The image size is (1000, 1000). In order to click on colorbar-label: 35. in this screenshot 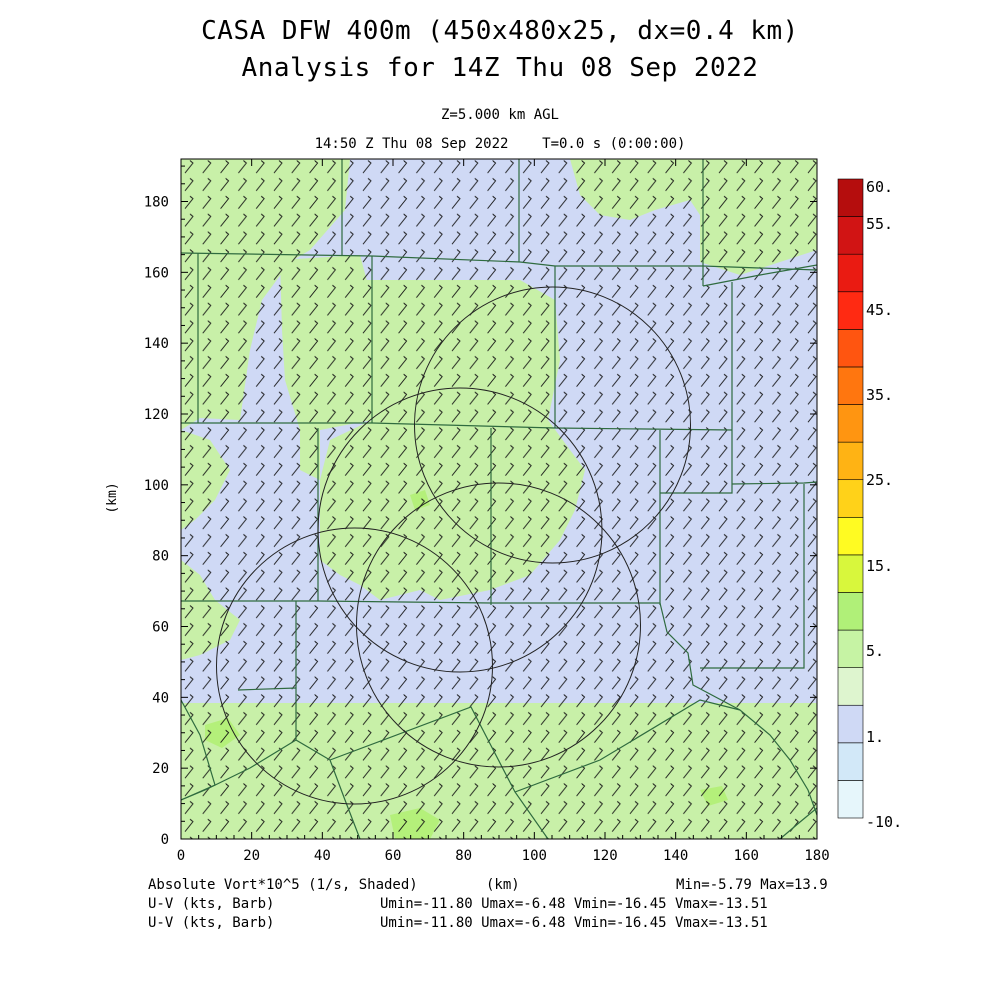, I will do `click(879, 395)`.